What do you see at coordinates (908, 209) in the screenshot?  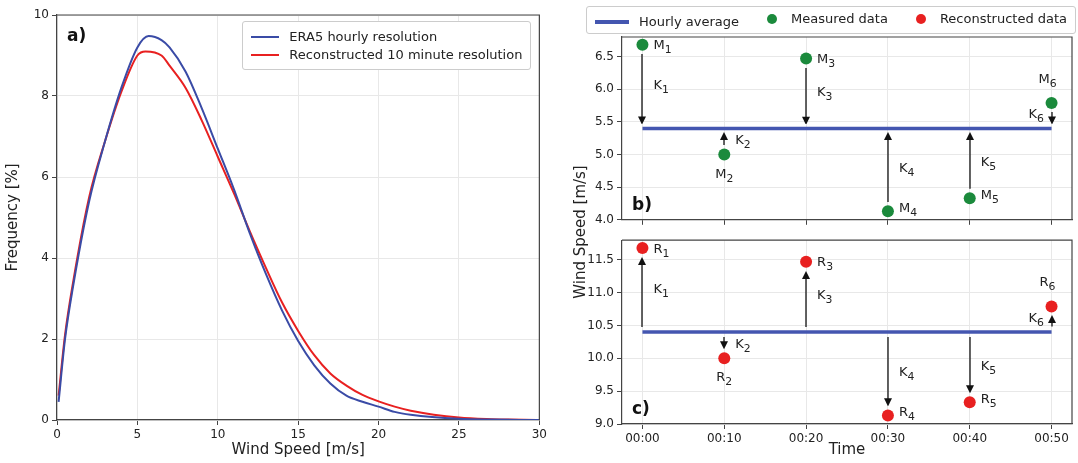 I see `annotation: M$_{4}$` at bounding box center [908, 209].